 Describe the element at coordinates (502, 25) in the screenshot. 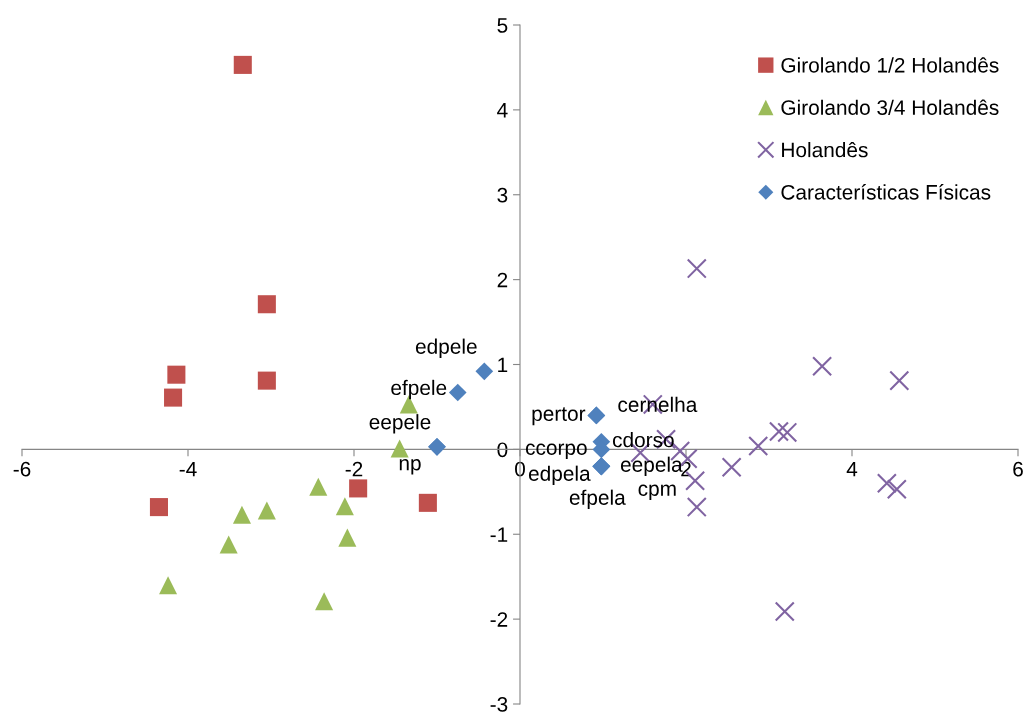

I see `y-tick-label: 5` at that location.